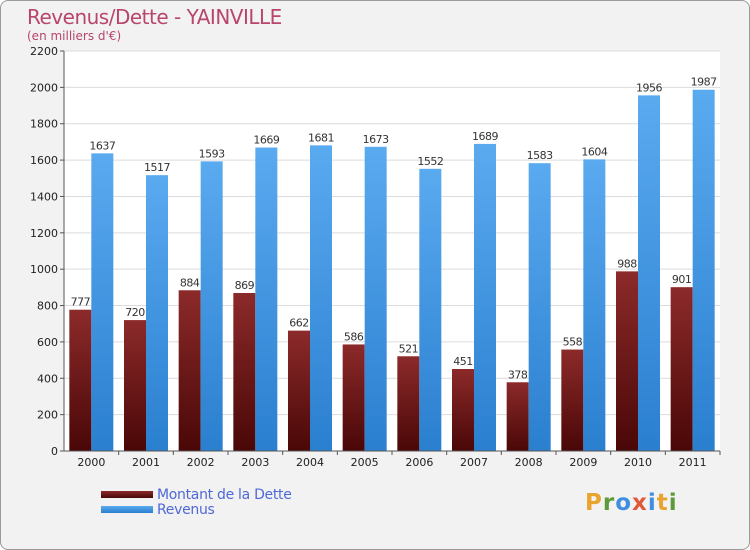 Image resolution: width=750 pixels, height=550 pixels. What do you see at coordinates (74, 36) in the screenshot?
I see `chart-subtitle: (en milliers d'€)` at bounding box center [74, 36].